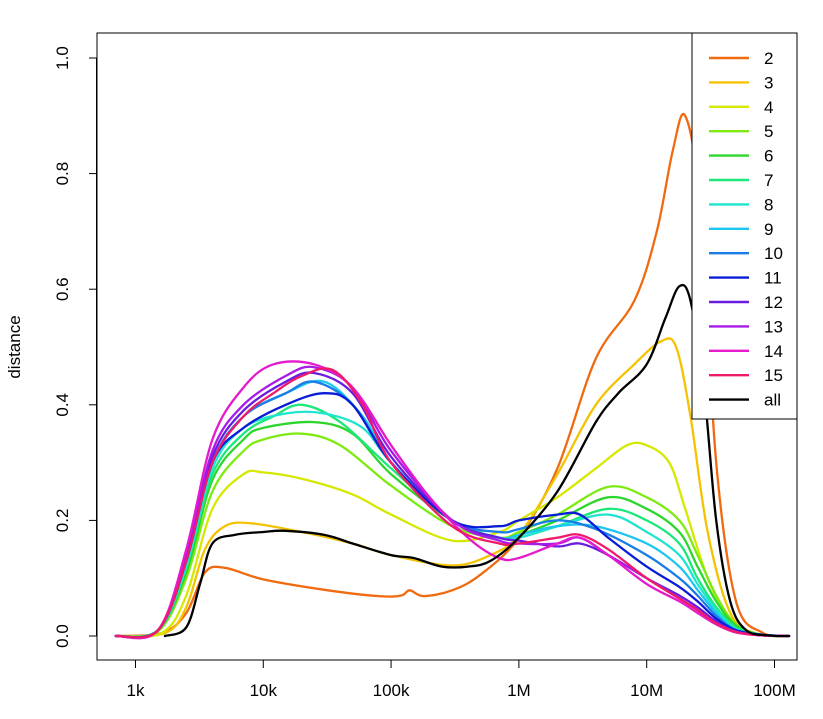 The image size is (823, 719). What do you see at coordinates (646, 690) in the screenshot?
I see `x-tick-label: 10M` at bounding box center [646, 690].